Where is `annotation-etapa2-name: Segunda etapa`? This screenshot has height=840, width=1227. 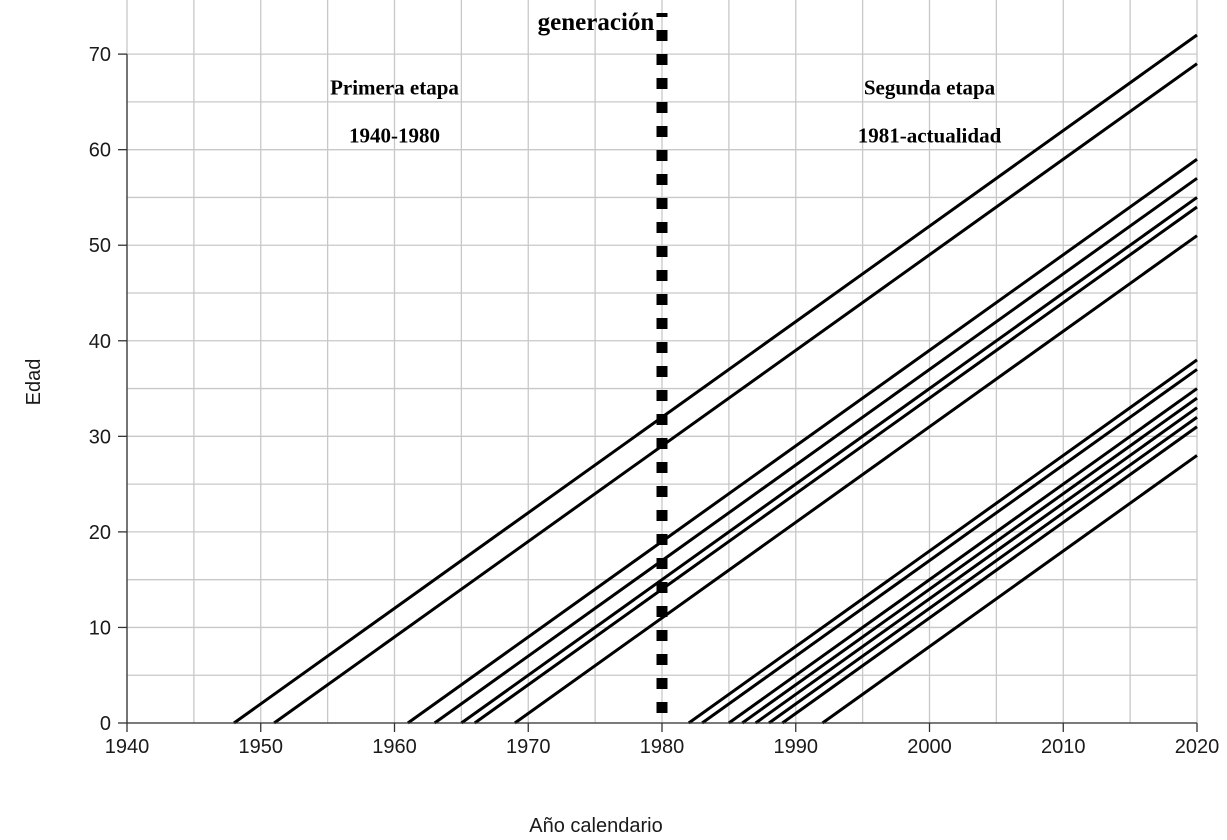
annotation-etapa2-name: Segunda etapa is located at coordinates (930, 88).